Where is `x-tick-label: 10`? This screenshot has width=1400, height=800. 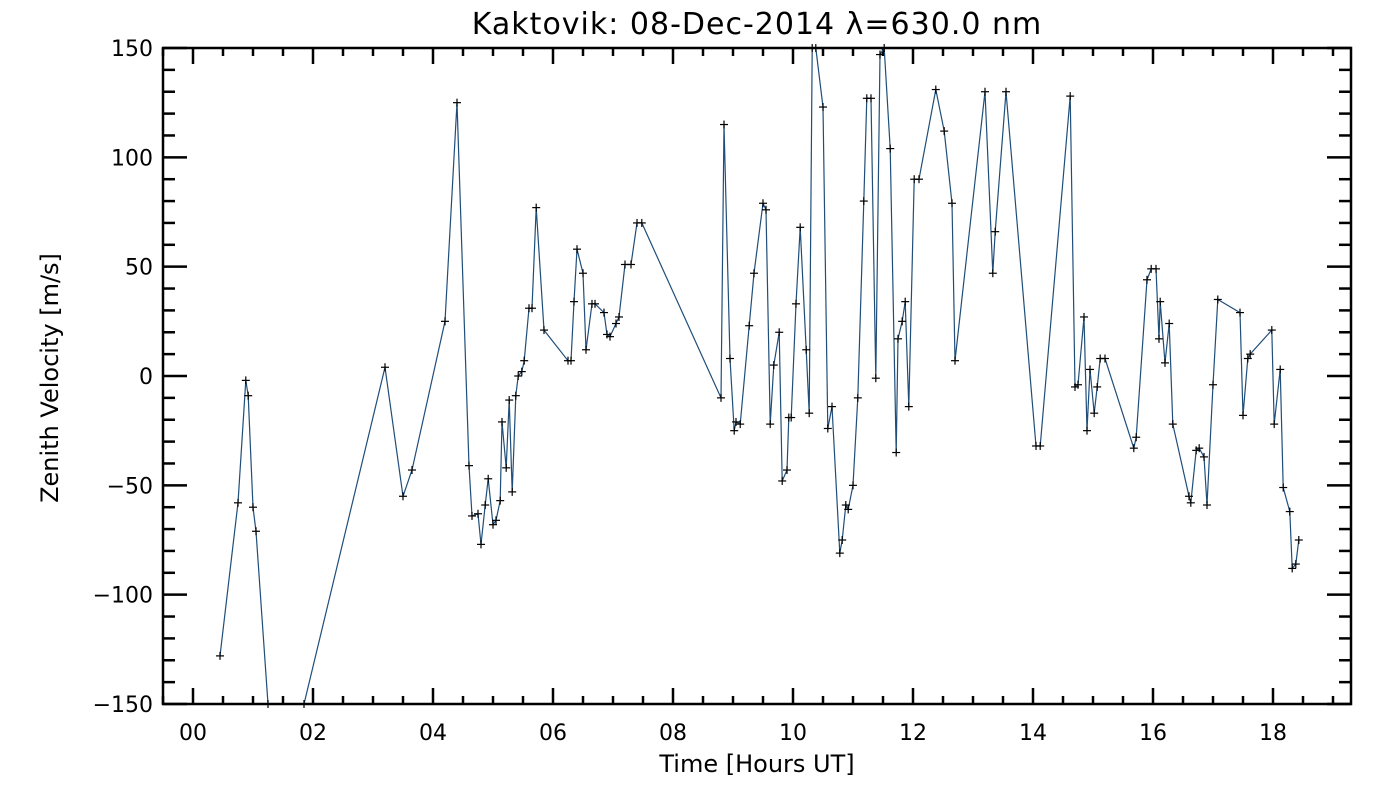
x-tick-label: 10 is located at coordinates (793, 733).